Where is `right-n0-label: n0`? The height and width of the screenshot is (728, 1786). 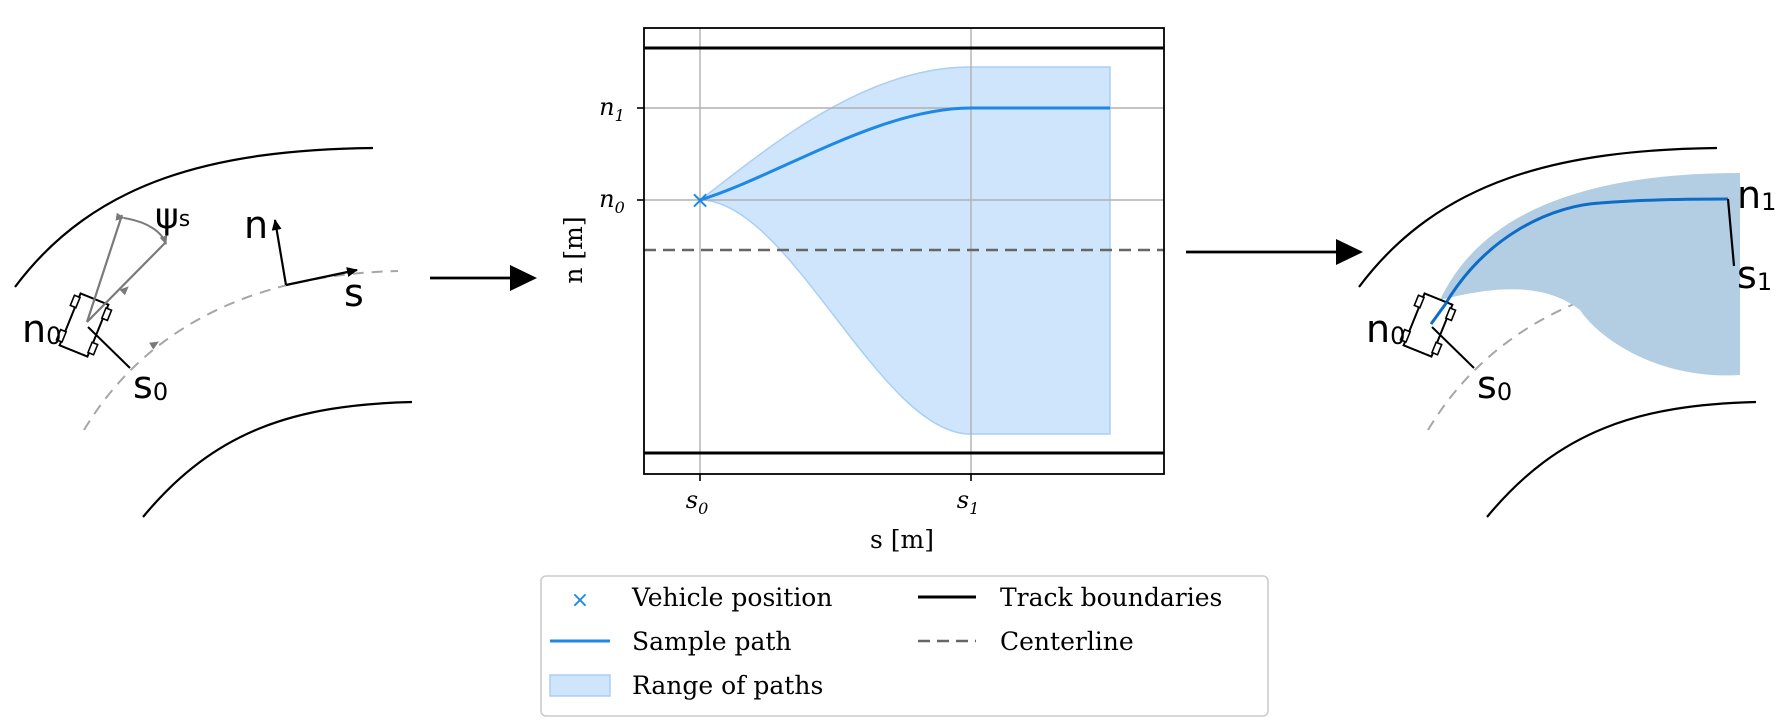
right-n0-label: n0 is located at coordinates (1385, 329).